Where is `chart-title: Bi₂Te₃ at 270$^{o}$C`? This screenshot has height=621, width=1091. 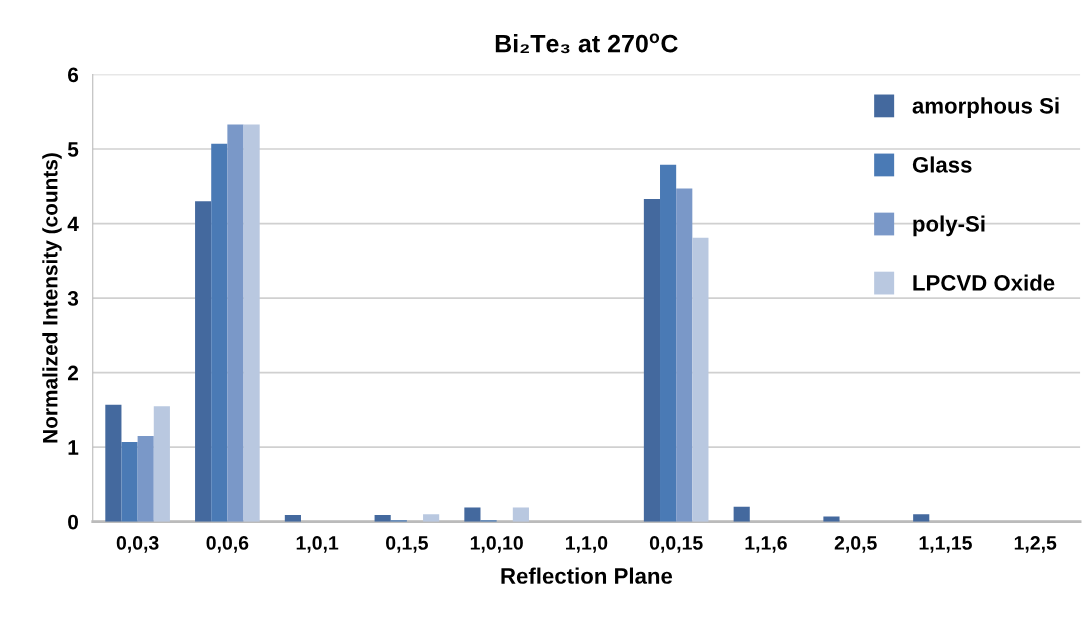
chart-title: Bi₂Te₃ at 270$^{o}$C is located at coordinates (586, 43).